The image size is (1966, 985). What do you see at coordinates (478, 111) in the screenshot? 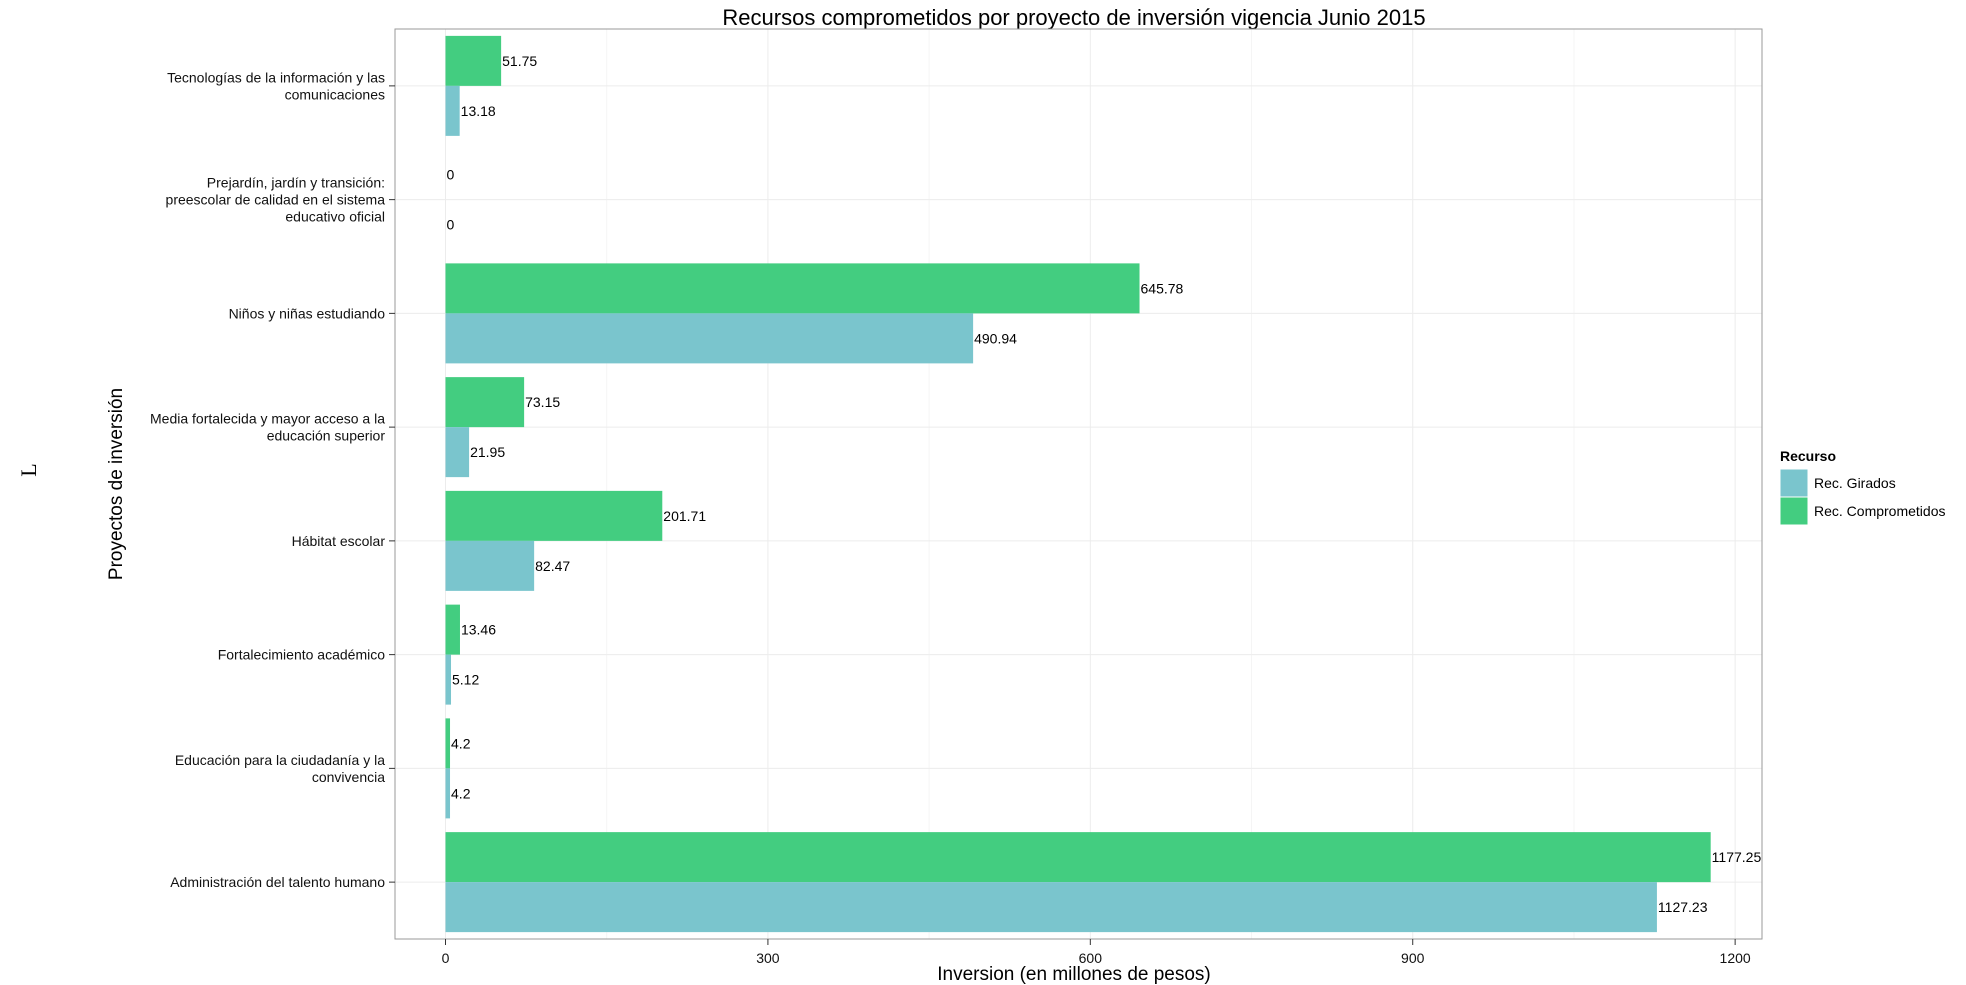
I see `data-label: 13.18` at bounding box center [478, 111].